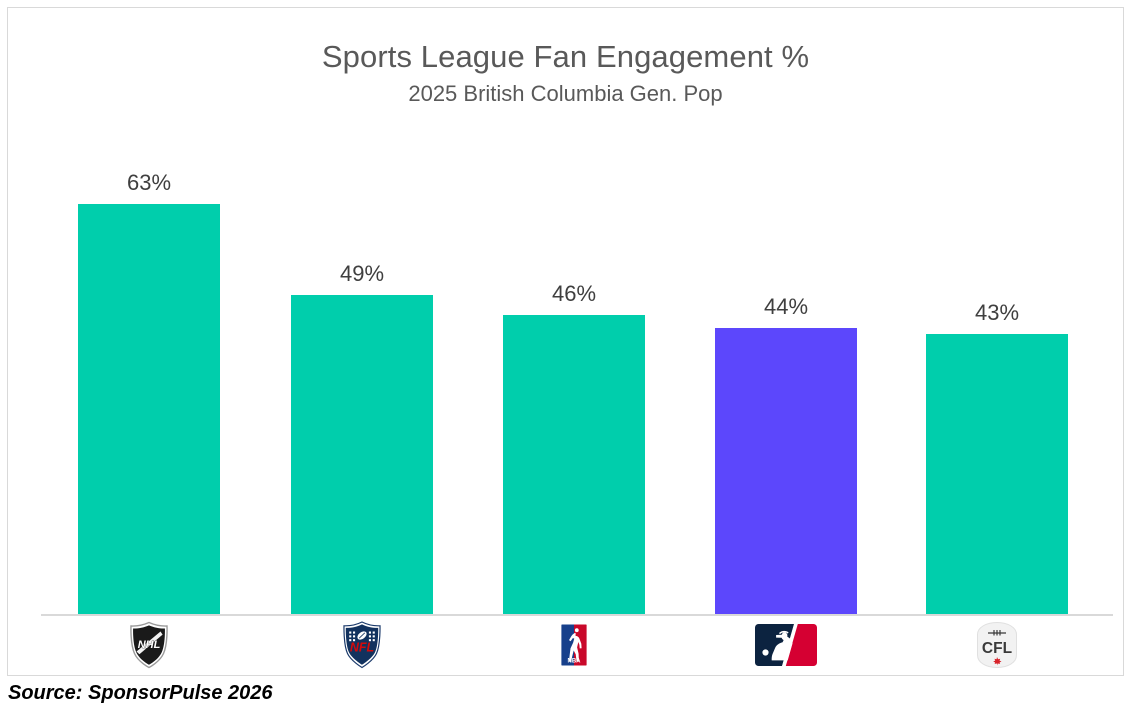 Image resolution: width=1133 pixels, height=715 pixels. I want to click on bar-value-label-nfl: 49%, so click(362, 273).